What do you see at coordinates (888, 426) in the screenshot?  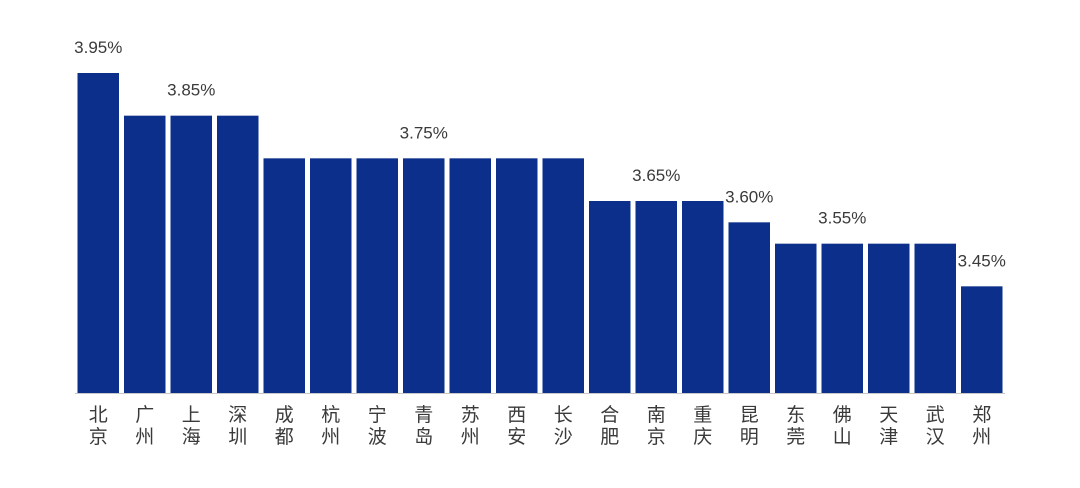 I see `category-label-18: 天津` at bounding box center [888, 426].